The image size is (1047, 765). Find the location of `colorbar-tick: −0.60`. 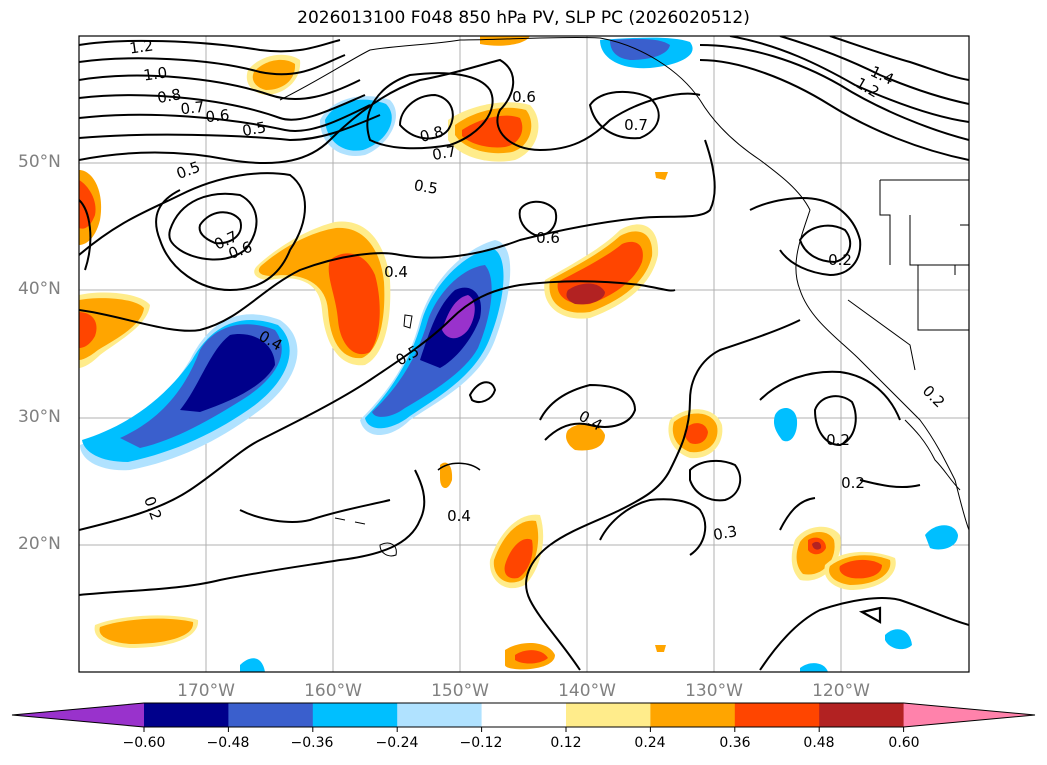

colorbar-tick: −0.60 is located at coordinates (144, 743).